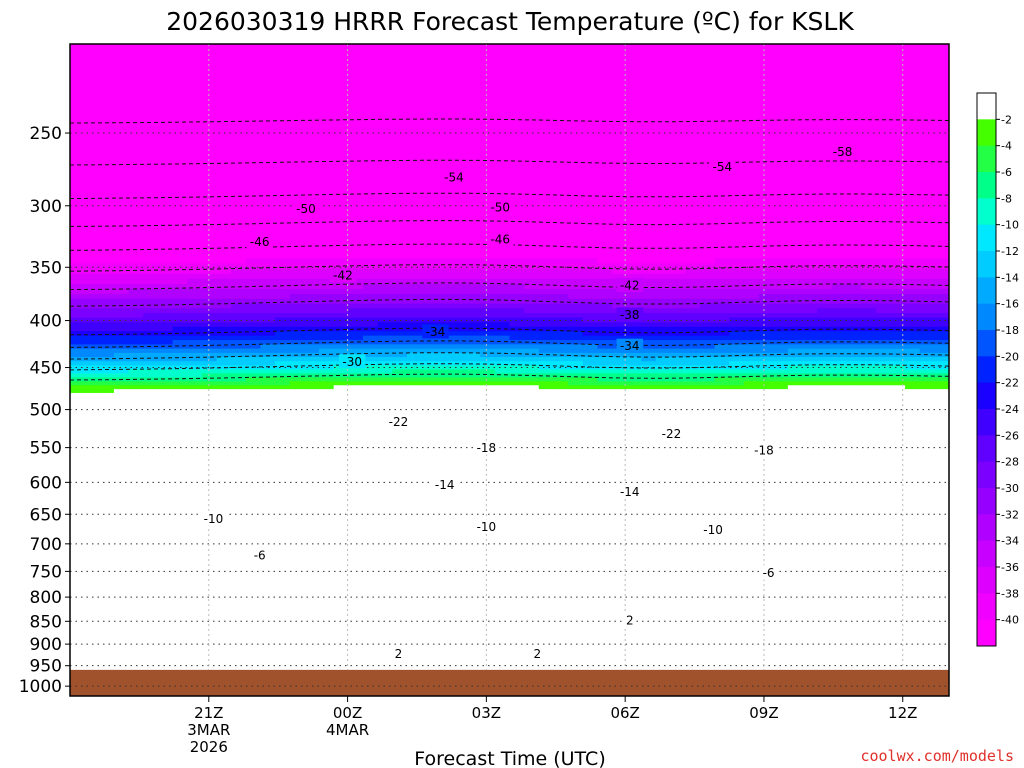  What do you see at coordinates (986, 369) in the screenshot?
I see `colorbar-frame` at bounding box center [986, 369].